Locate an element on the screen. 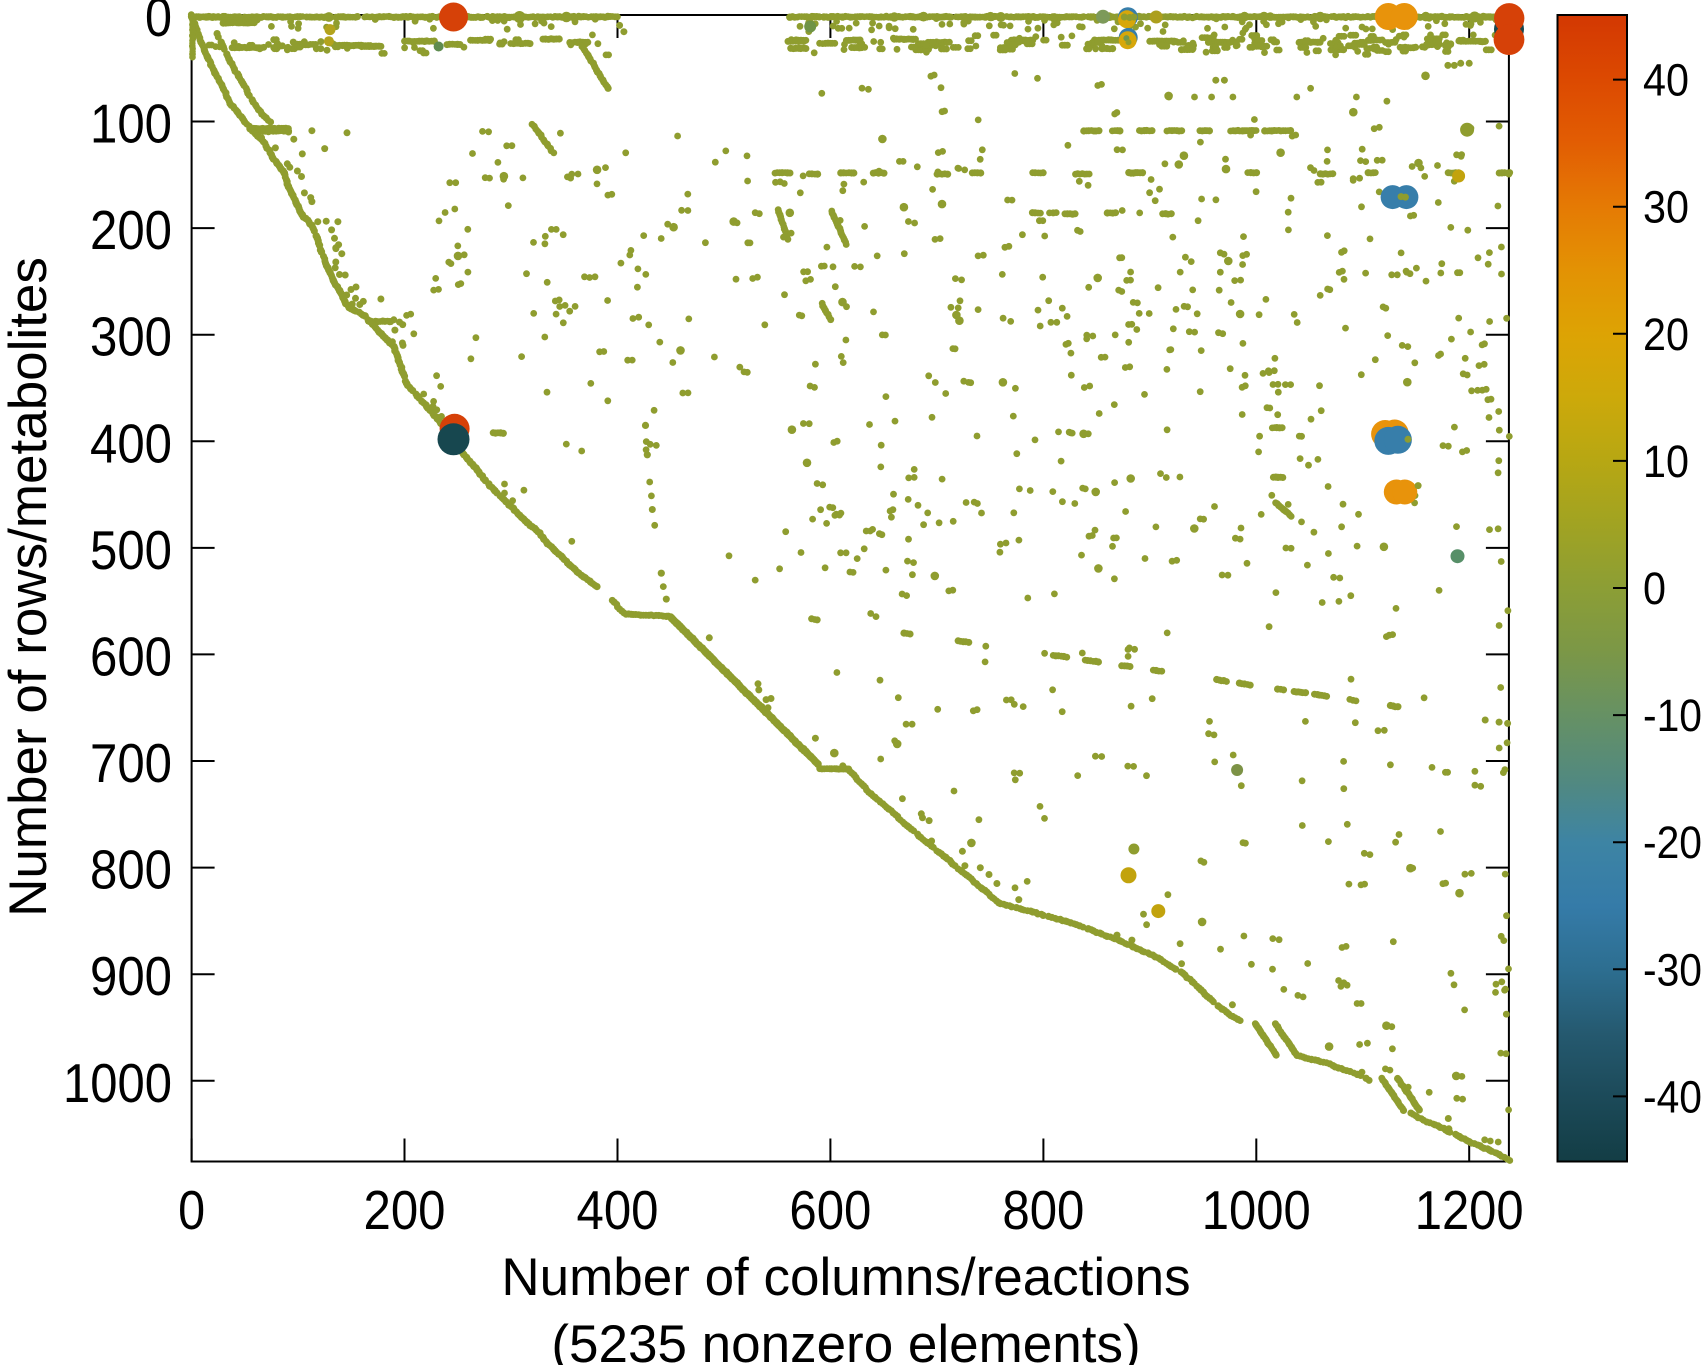 The image size is (1705, 1365). svg-text: 30 is located at coordinates (1666, 207).